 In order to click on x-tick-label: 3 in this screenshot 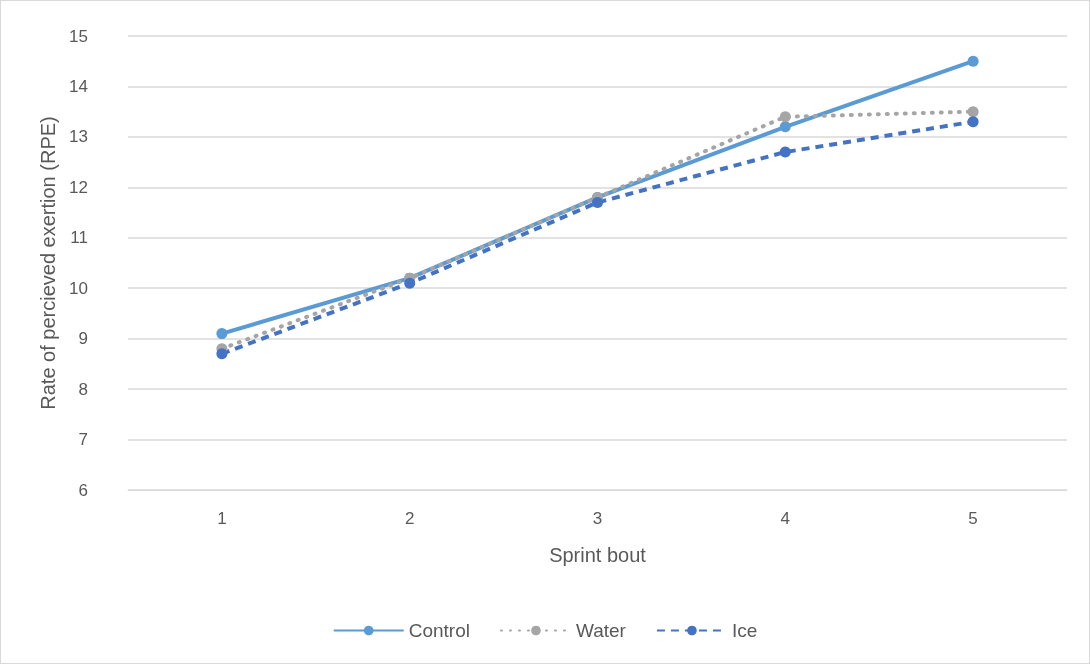, I will do `click(597, 518)`.